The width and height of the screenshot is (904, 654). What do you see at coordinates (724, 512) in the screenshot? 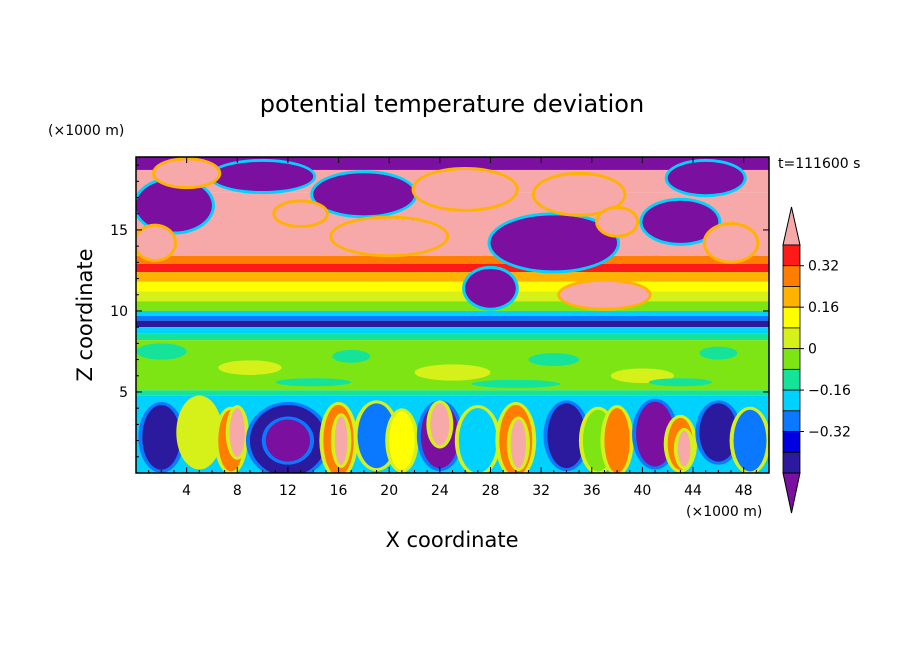
I see `x-unit-label: (×1000 m)` at bounding box center [724, 512].